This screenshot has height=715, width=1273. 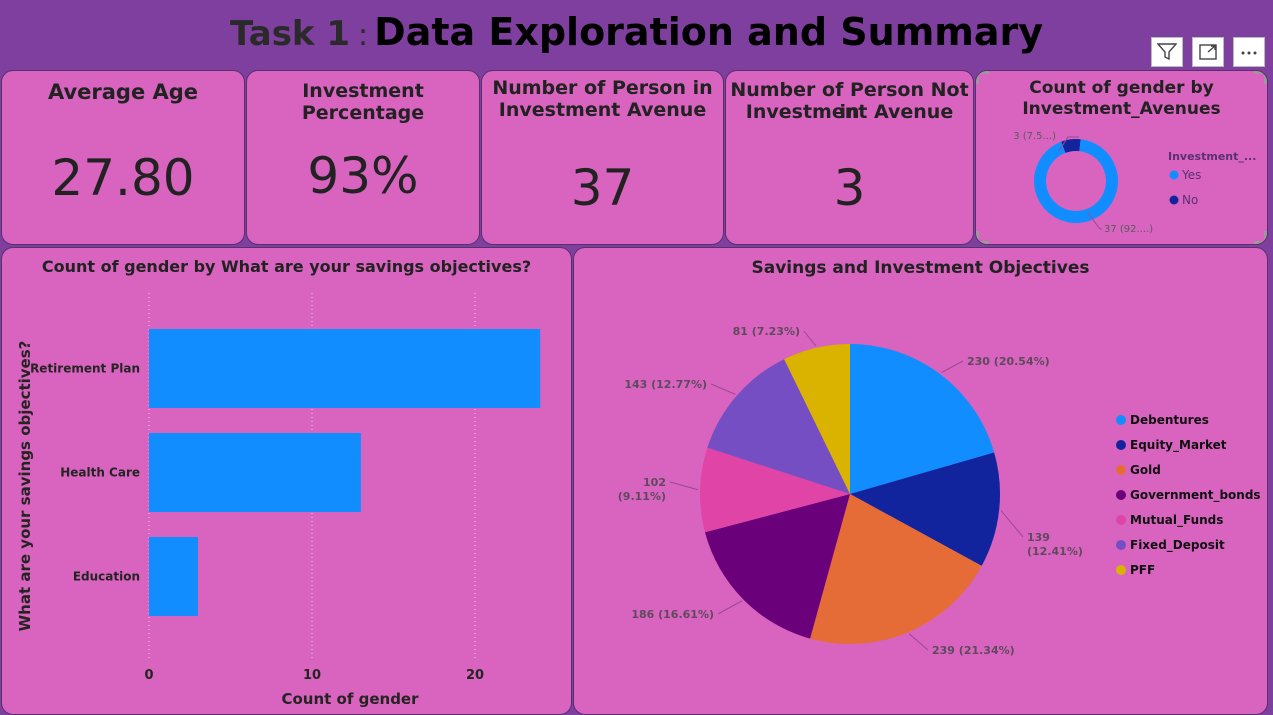 What do you see at coordinates (1178, 445) in the screenshot?
I see `pie-legend-label: Equity_Market` at bounding box center [1178, 445].